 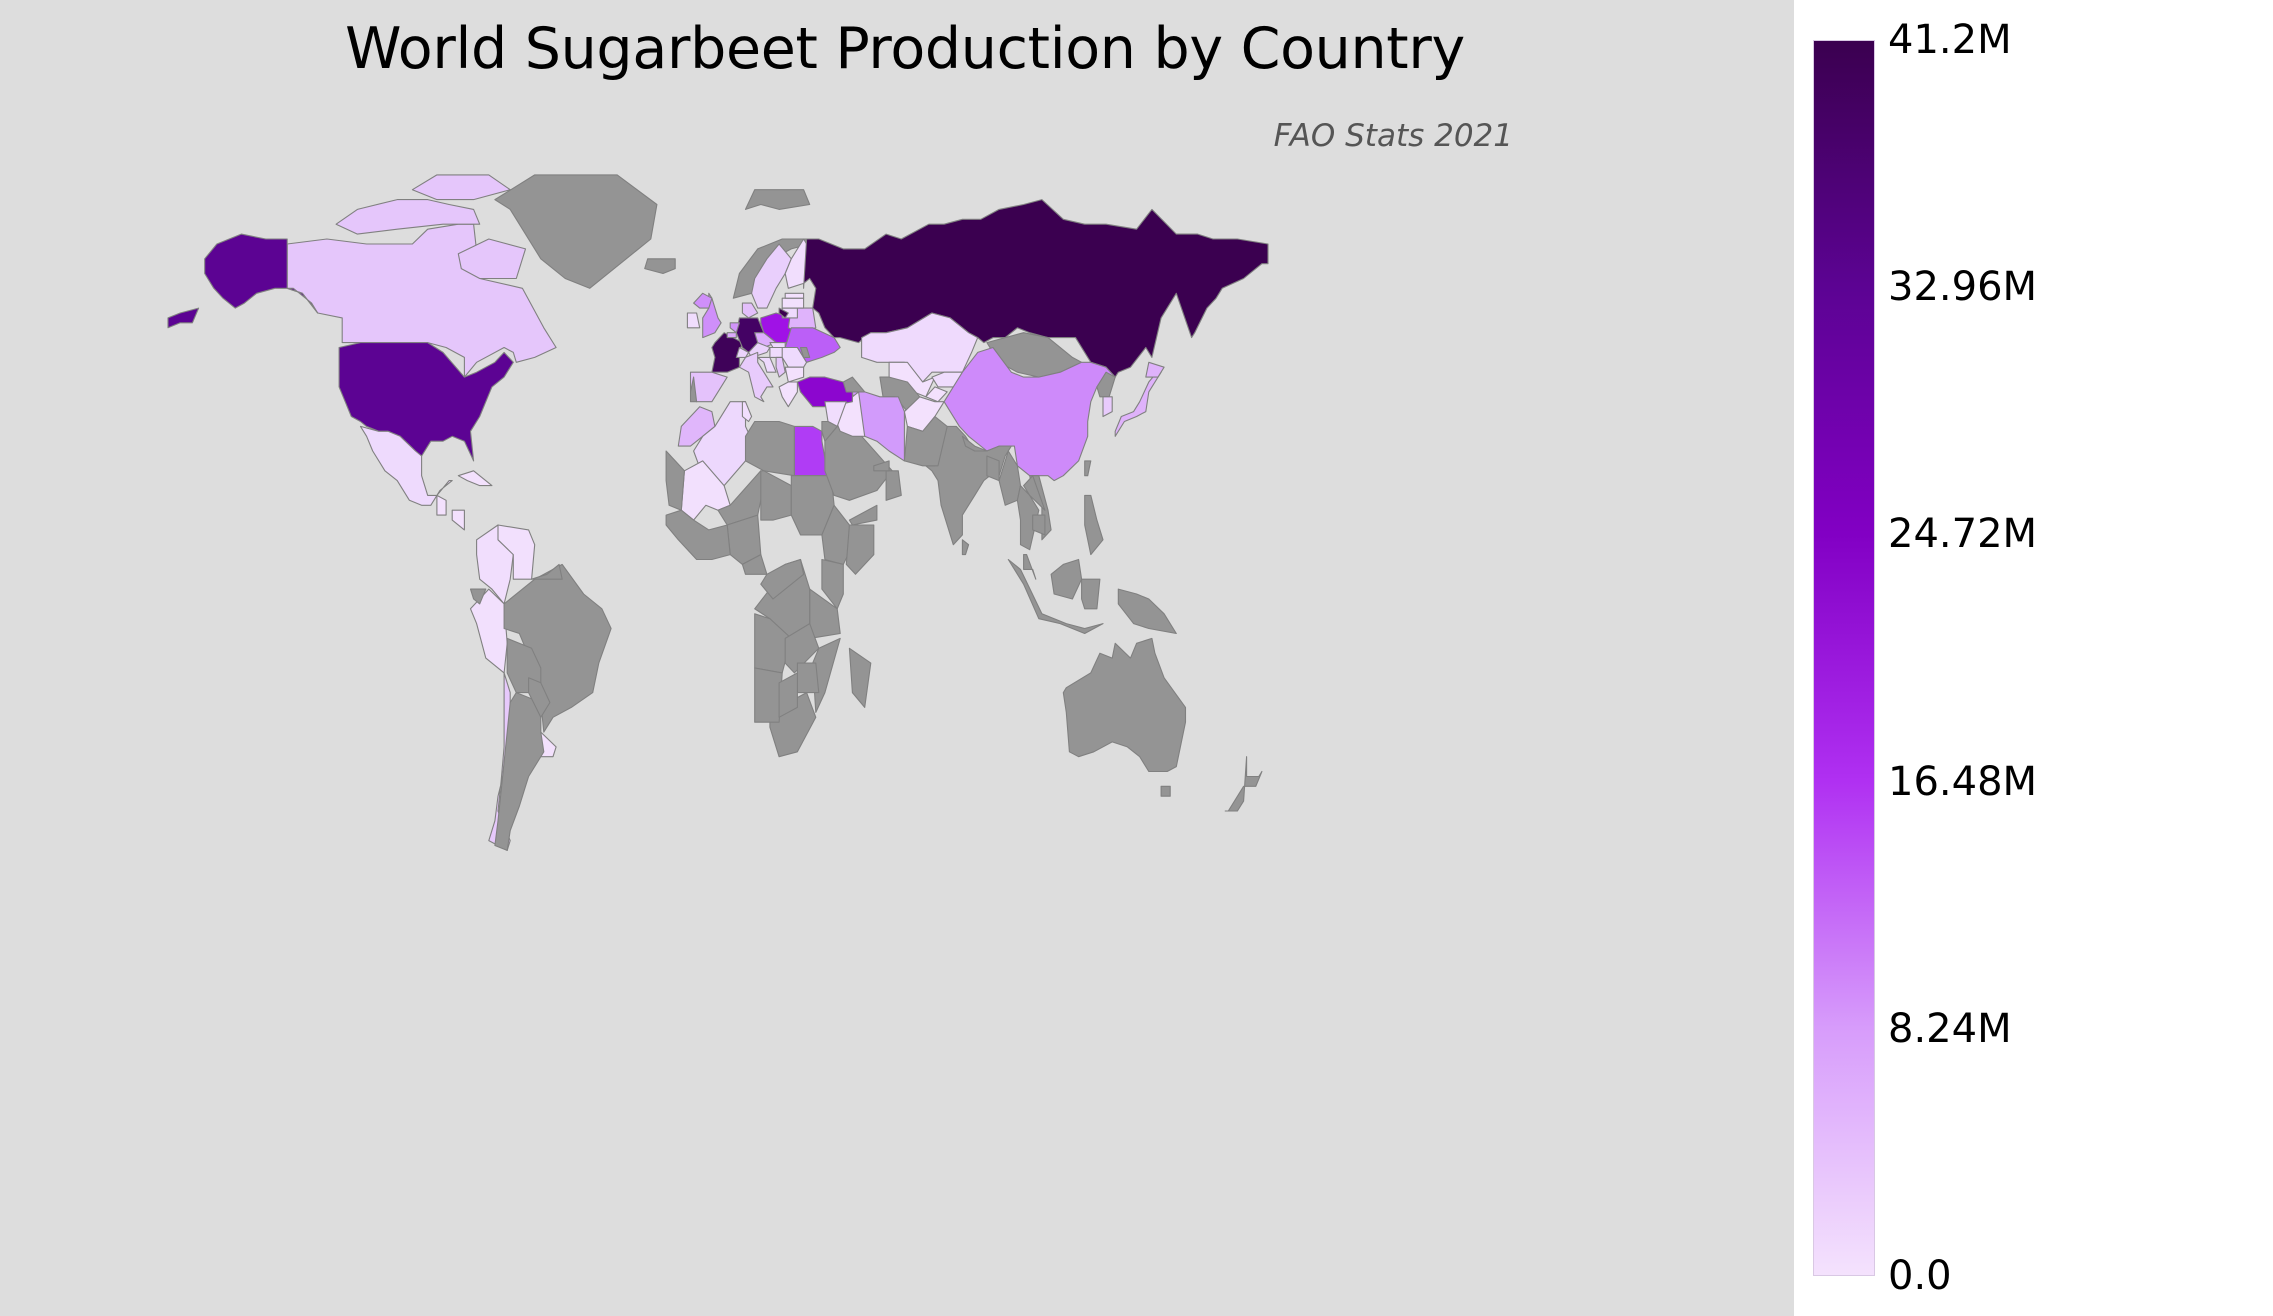 What do you see at coordinates (1147, 611) in the screenshot?
I see `country-papua` at bounding box center [1147, 611].